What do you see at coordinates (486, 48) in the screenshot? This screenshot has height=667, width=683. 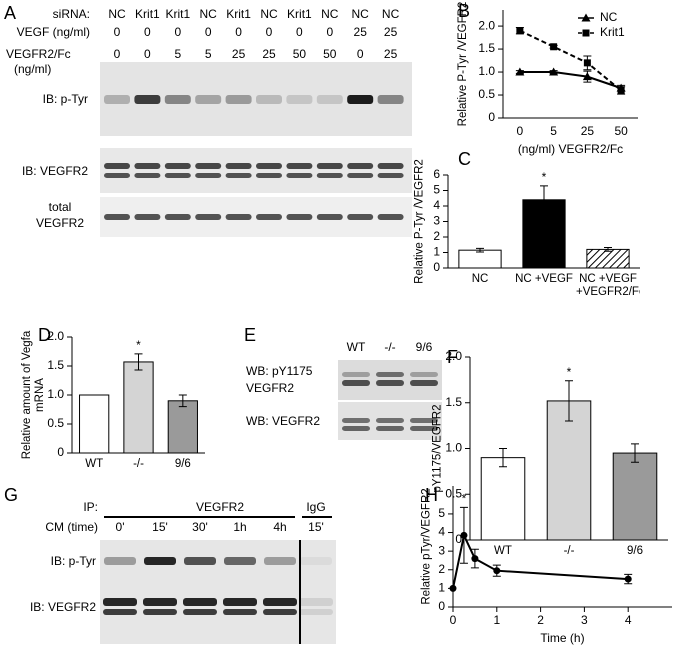 I see `y-tick-label: 1.5` at bounding box center [486, 48].